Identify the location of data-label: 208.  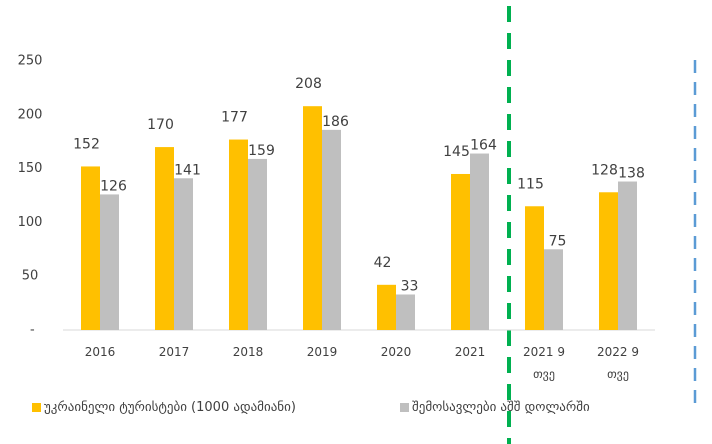
(308, 84).